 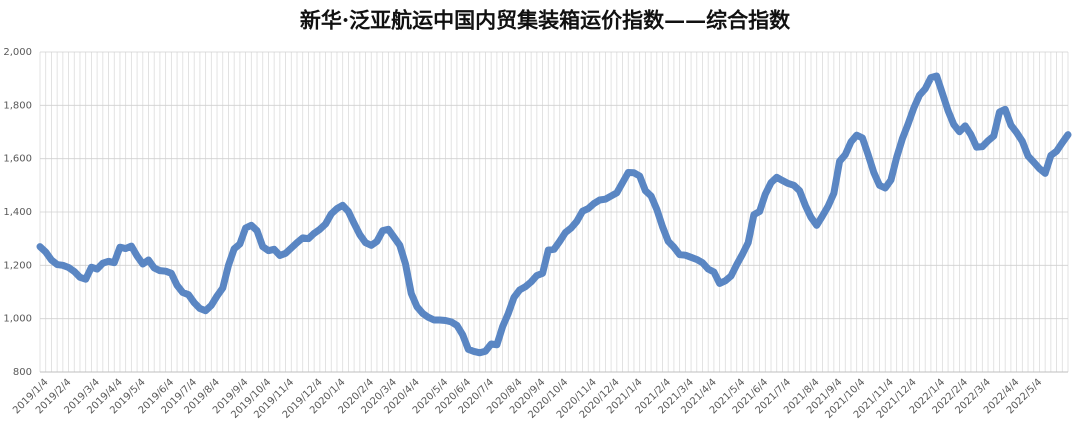 What do you see at coordinates (17, 265) in the screenshot?
I see `y-tick-label: 1,200` at bounding box center [17, 265].